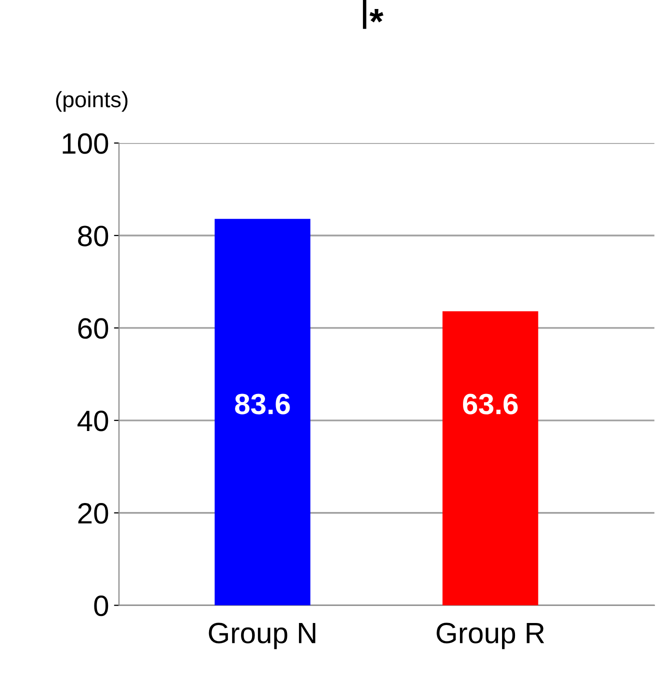  What do you see at coordinates (92, 101) in the screenshot?
I see `y-axis-title: (points)` at bounding box center [92, 101].